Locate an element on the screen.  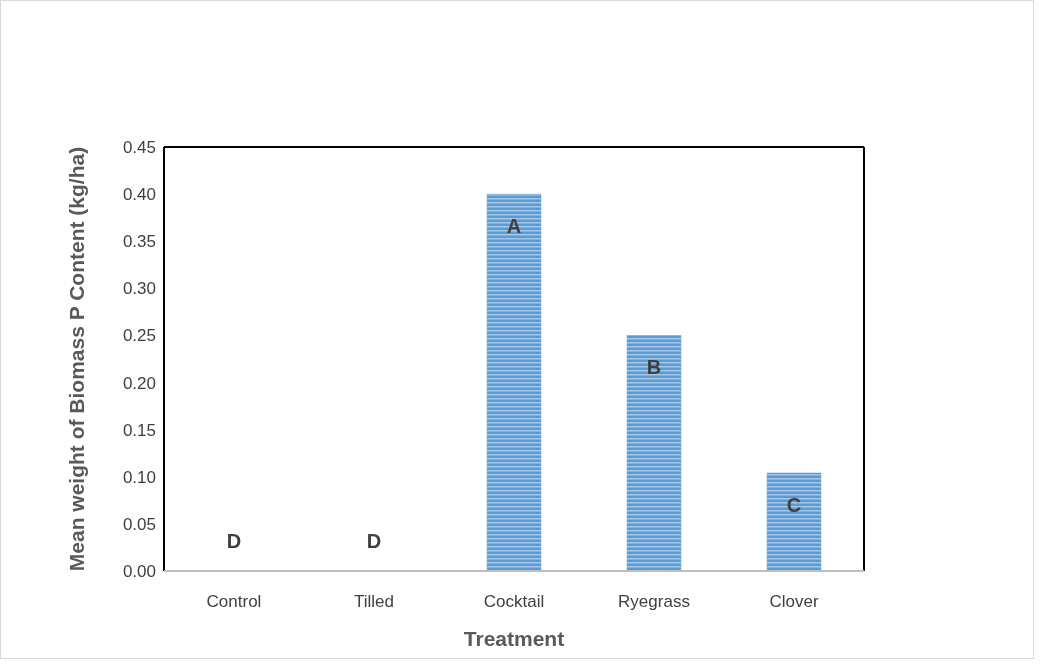
x-tick-label: Ryegrass is located at coordinates (654, 601).